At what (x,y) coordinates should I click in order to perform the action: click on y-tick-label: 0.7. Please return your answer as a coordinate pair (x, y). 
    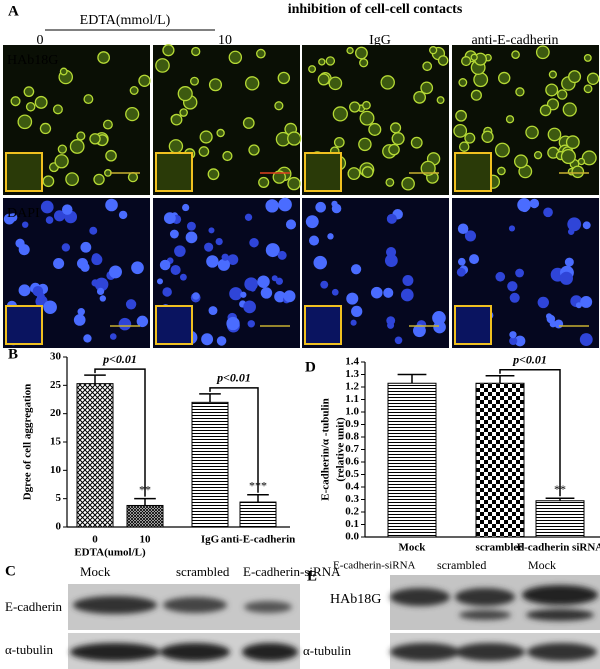
    Looking at the image, I should click on (352, 449).